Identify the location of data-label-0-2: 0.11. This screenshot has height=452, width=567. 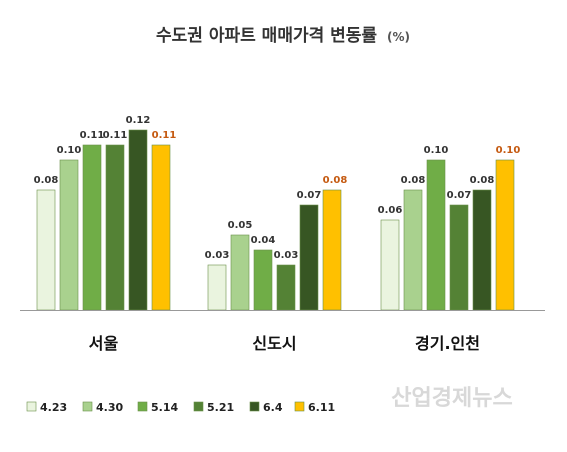
(92, 135).